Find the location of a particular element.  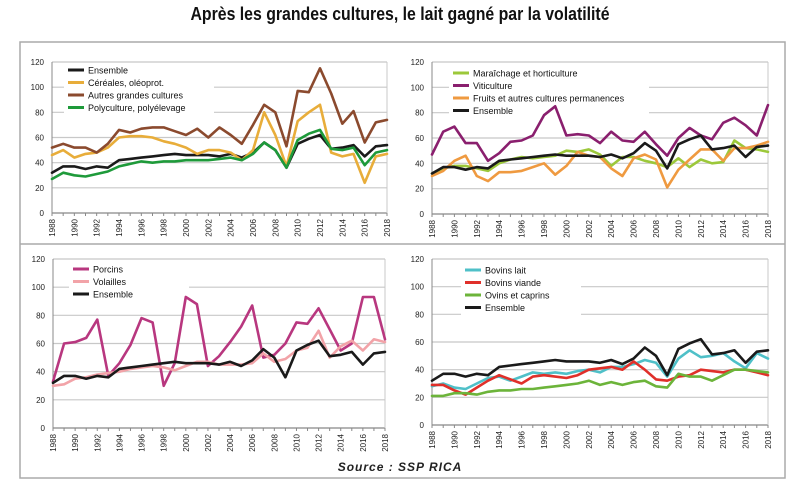

series-line-mara-chage-et-horticulture is located at coordinates (600, 157).